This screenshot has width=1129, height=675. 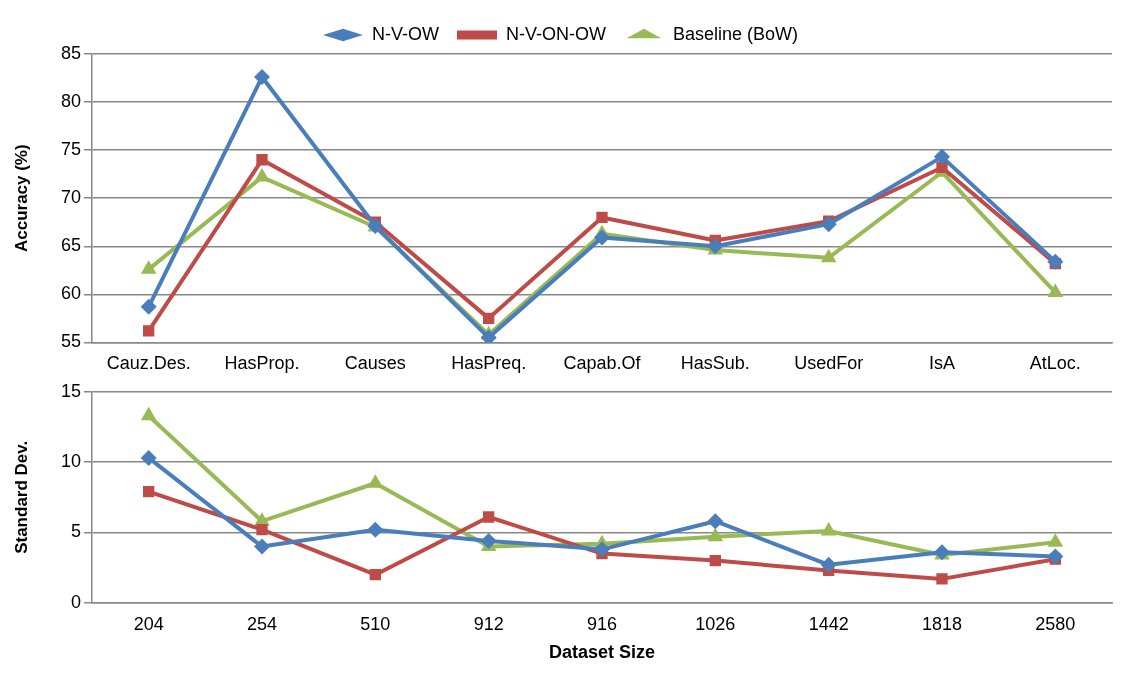 What do you see at coordinates (70, 461) in the screenshot?
I see `y-tick-label: 10` at bounding box center [70, 461].